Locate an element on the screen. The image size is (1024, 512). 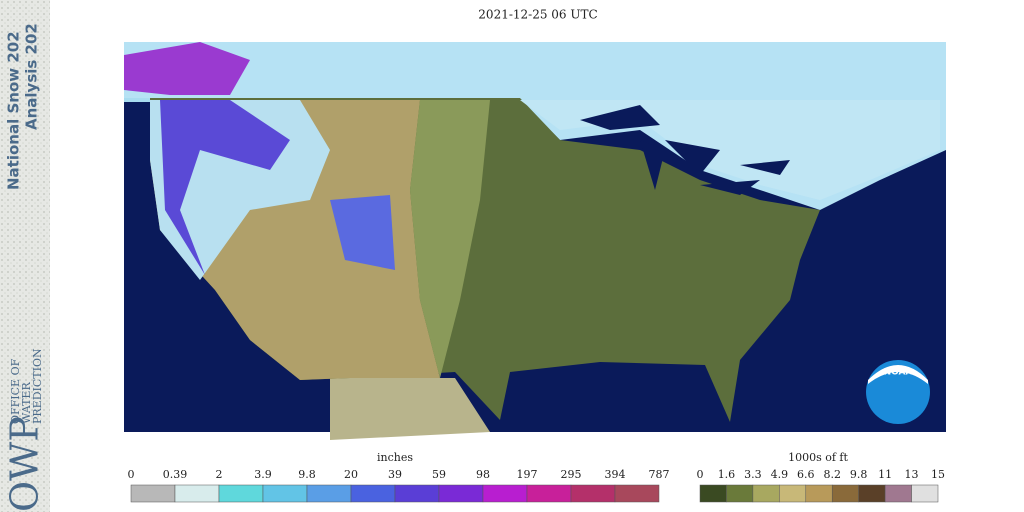
legend-label: 98 is located at coordinates (483, 474).